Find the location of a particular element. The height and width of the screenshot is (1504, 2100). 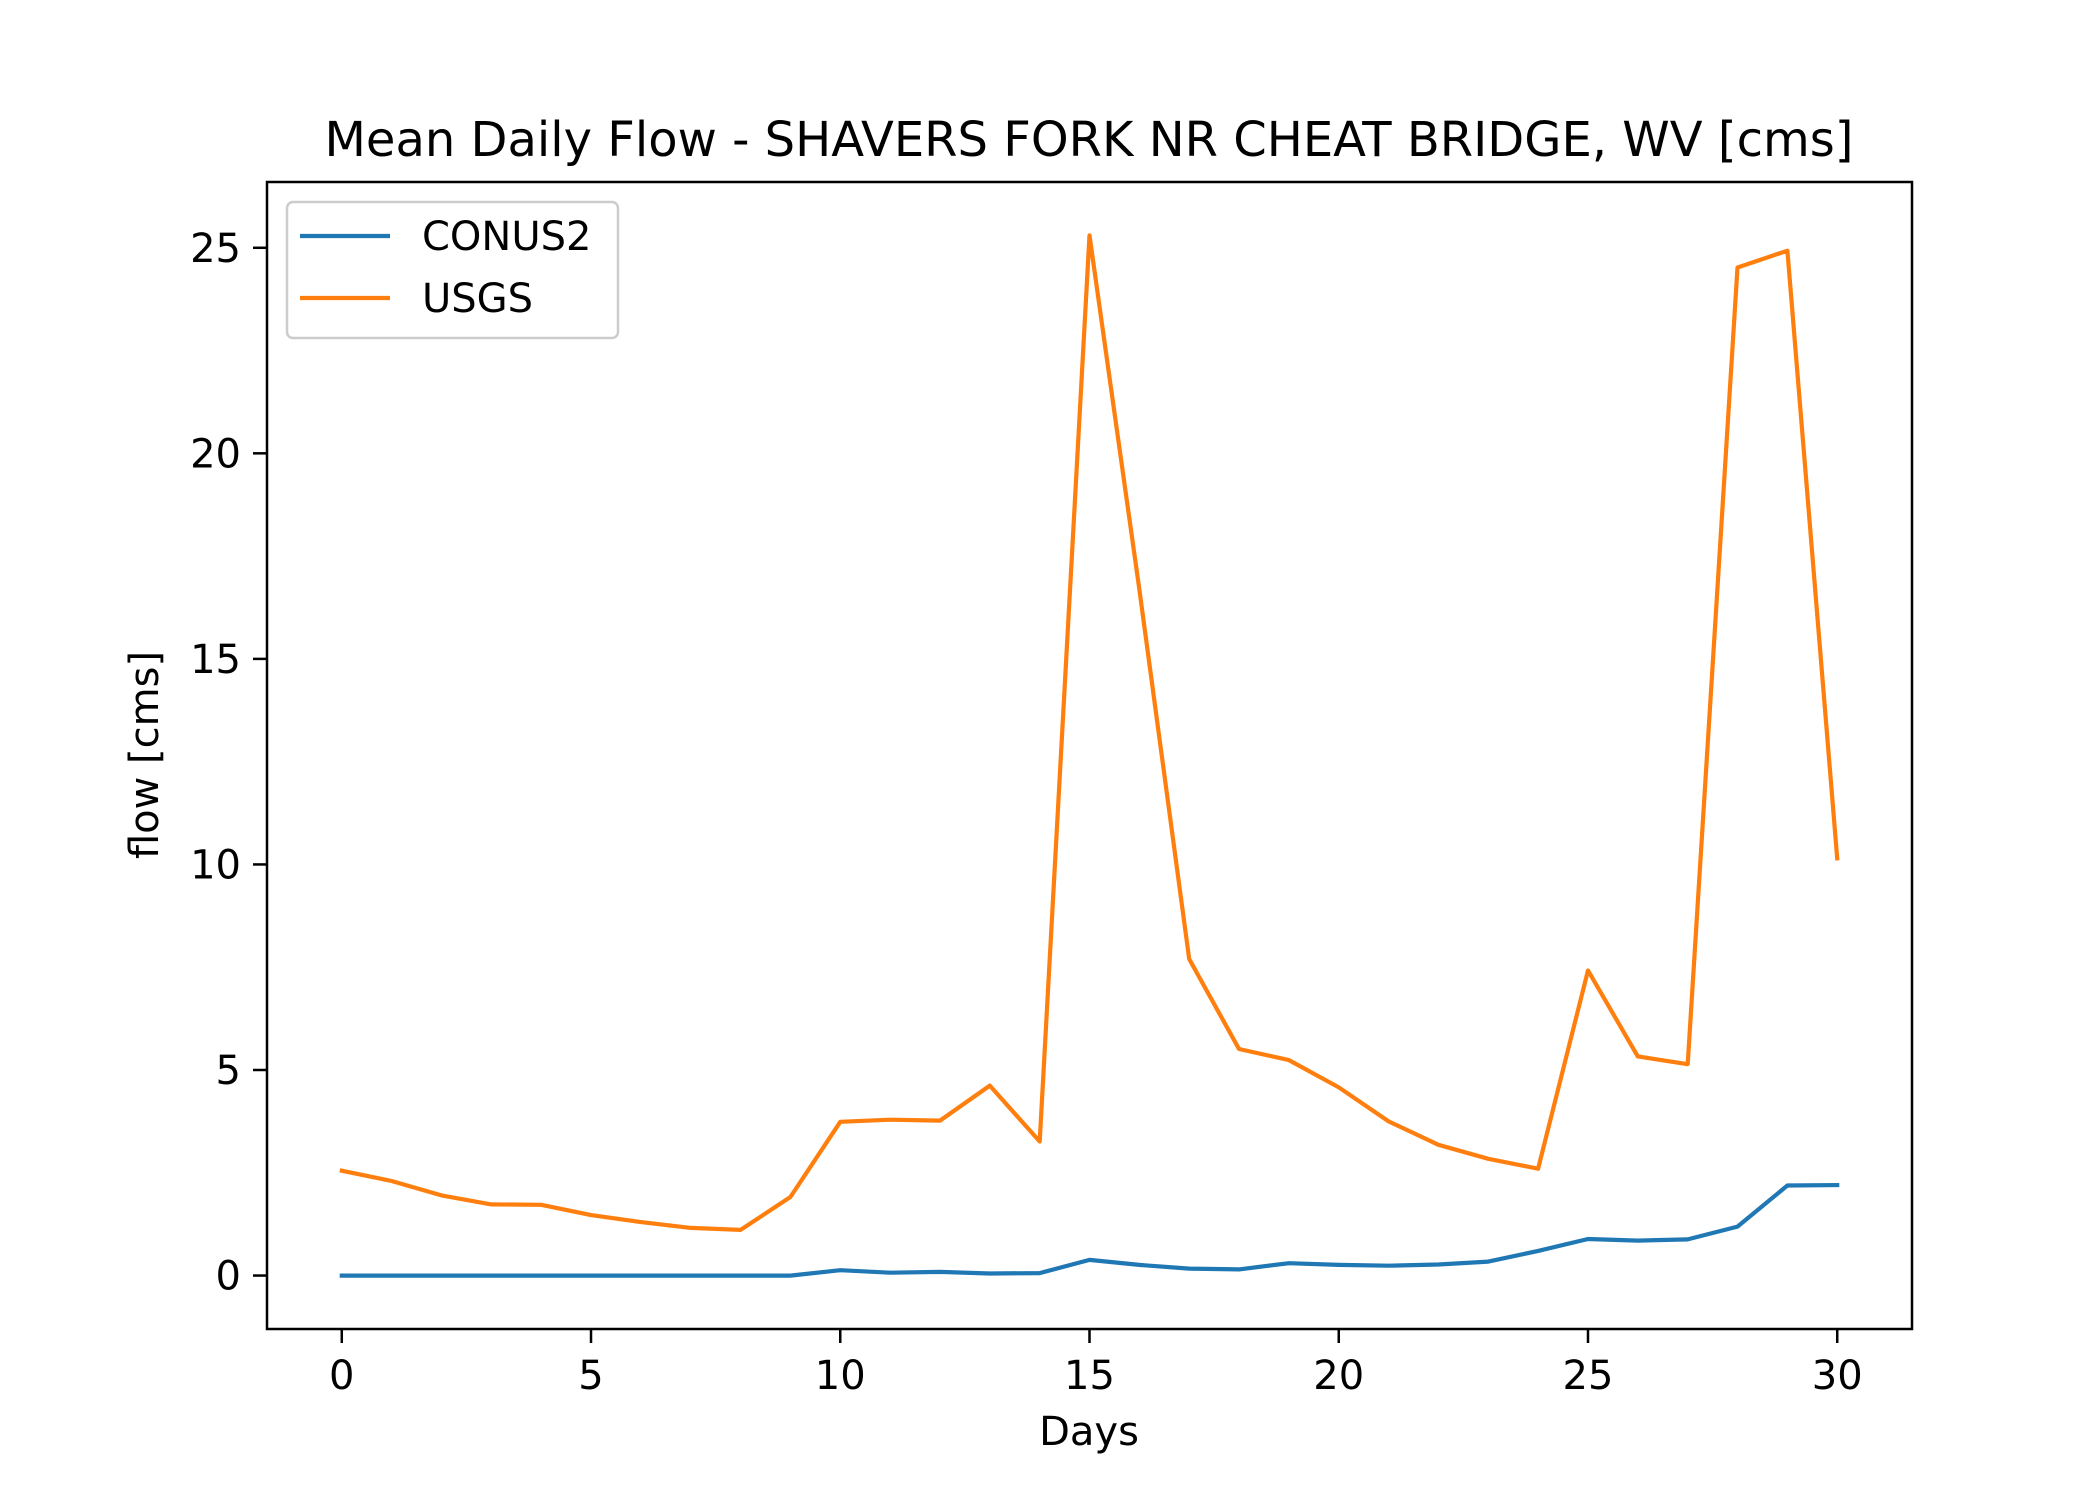

x-tick-label: 20 is located at coordinates (1338, 1376).